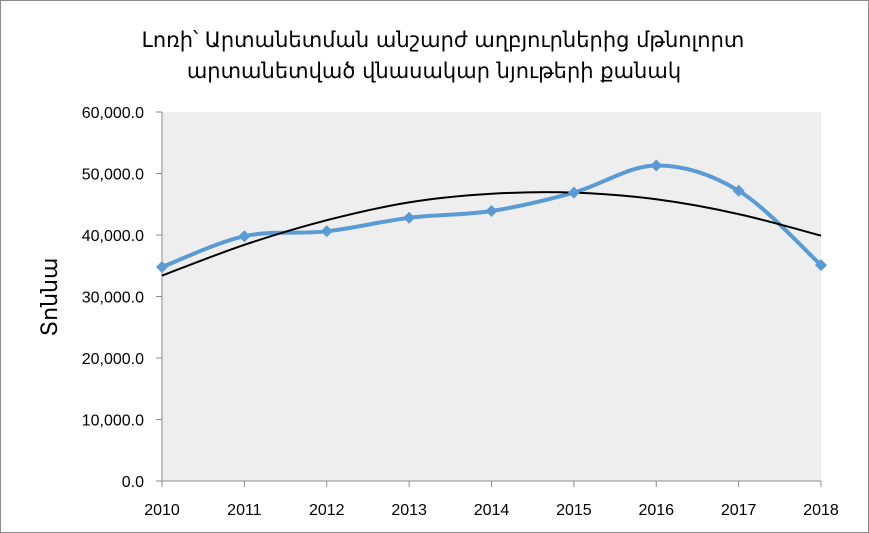  What do you see at coordinates (327, 510) in the screenshot?
I see `x-tick-label: 2012` at bounding box center [327, 510].